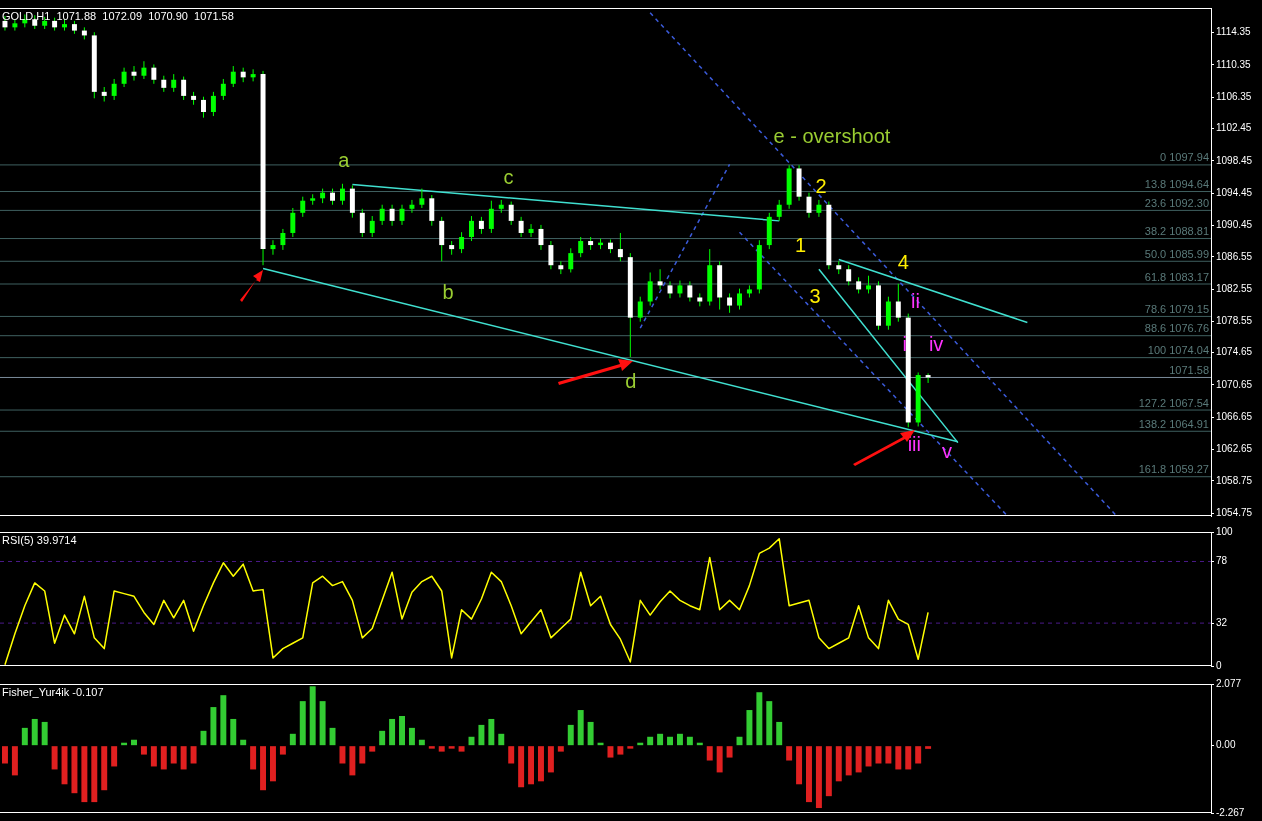  I want to click on y-tick-label: 1070.65, so click(1234, 384).